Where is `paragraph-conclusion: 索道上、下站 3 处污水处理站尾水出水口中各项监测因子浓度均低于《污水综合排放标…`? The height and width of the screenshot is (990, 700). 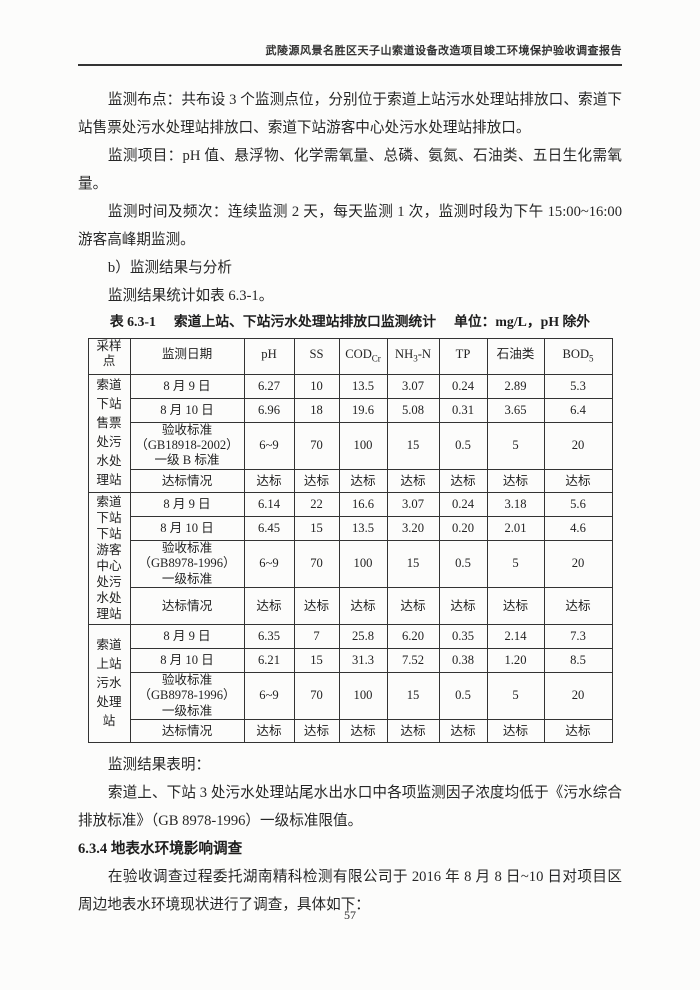
paragraph-conclusion: 索道上、下站 3 处污水处理站尾水出水口中各项监测因子浓度均低于《污水综合排放标… is located at coordinates (350, 807).